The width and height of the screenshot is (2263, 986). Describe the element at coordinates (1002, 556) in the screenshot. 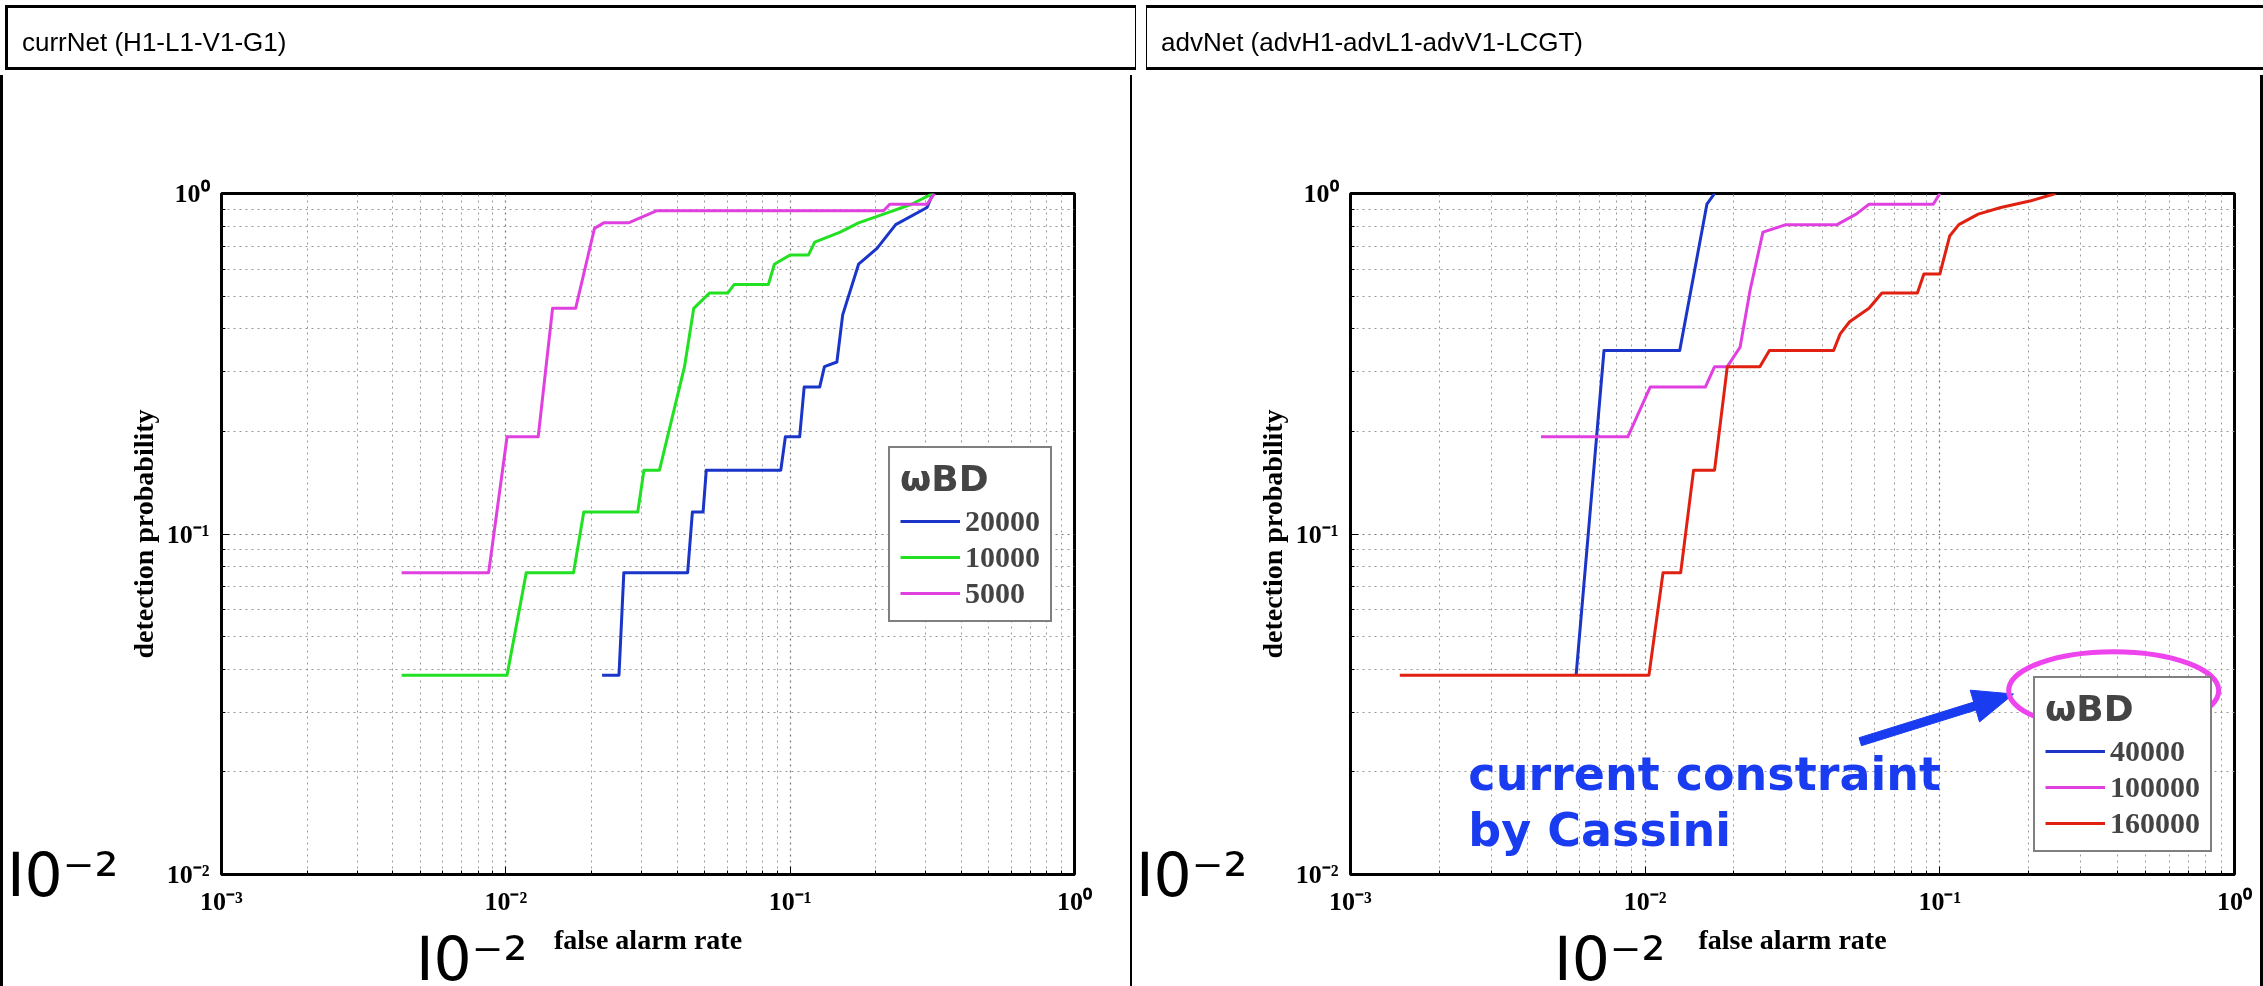

I see `legend-label: 10000` at that location.